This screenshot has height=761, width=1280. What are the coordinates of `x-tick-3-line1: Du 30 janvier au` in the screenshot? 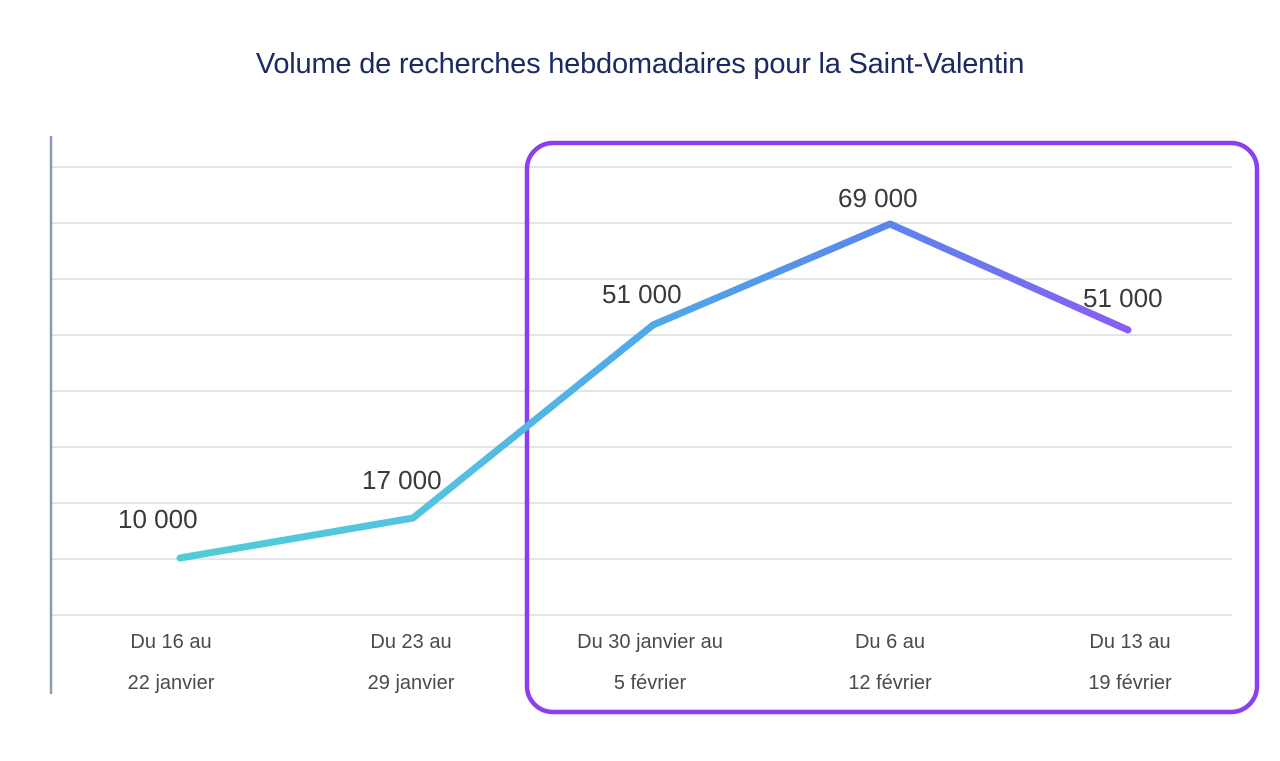 It's located at (650, 642).